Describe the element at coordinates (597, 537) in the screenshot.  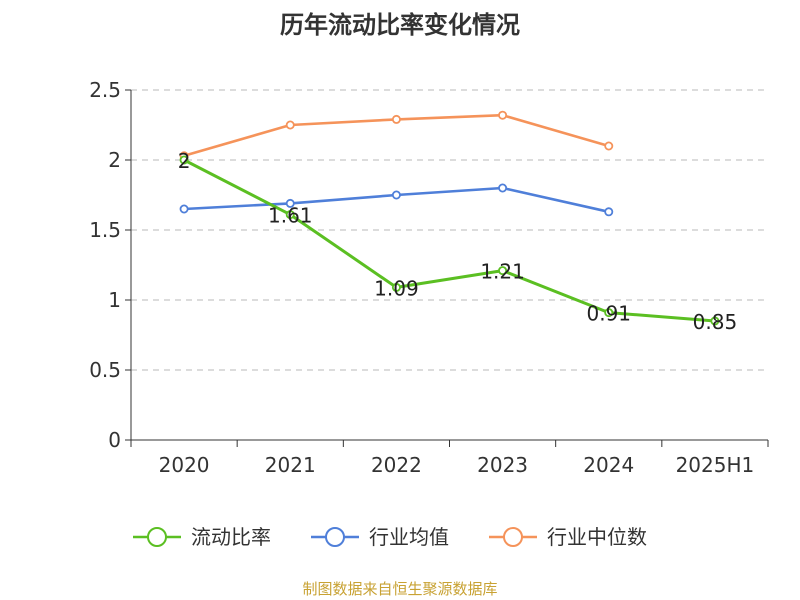
I see `legend-label: 行业中位数` at that location.